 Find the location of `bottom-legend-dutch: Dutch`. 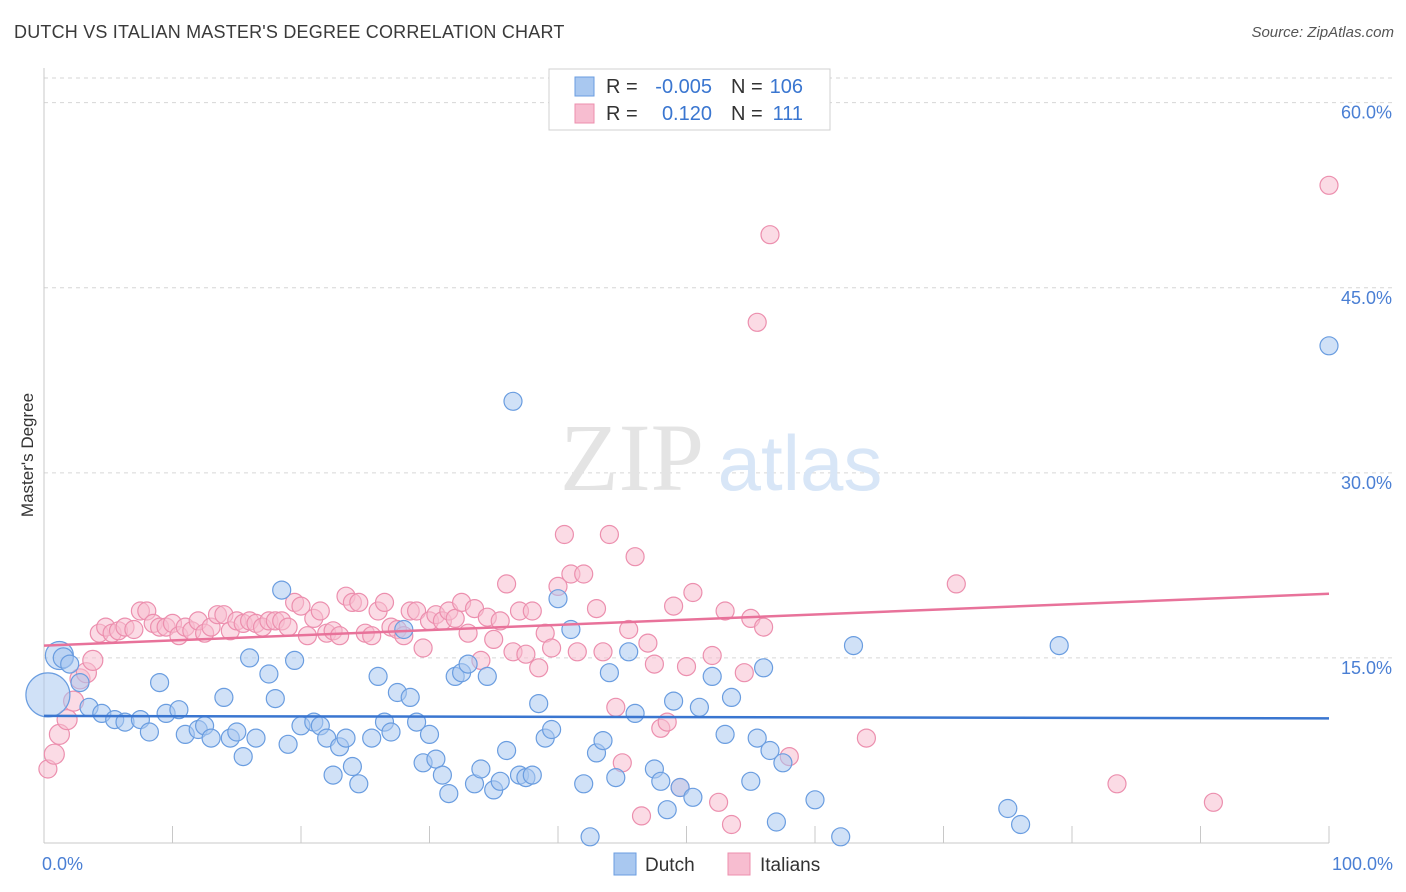

bottom-legend-dutch: Dutch is located at coordinates (670, 865).